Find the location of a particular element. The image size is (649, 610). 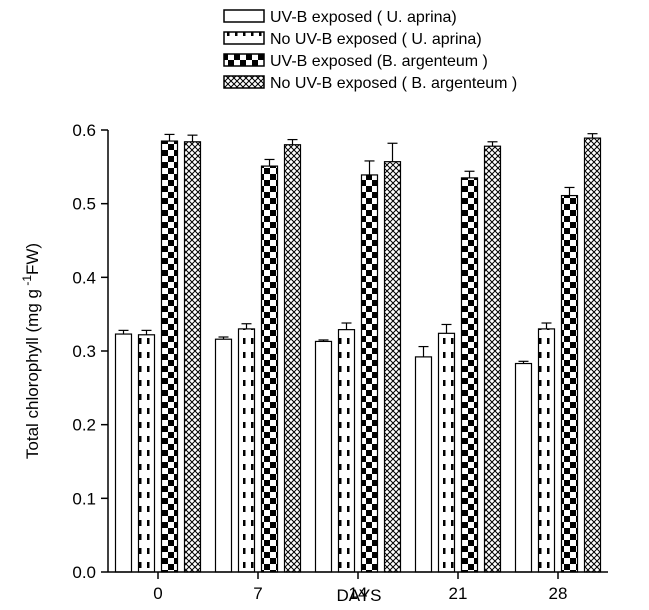

y-tick-label: 0.4 is located at coordinates (84, 277).